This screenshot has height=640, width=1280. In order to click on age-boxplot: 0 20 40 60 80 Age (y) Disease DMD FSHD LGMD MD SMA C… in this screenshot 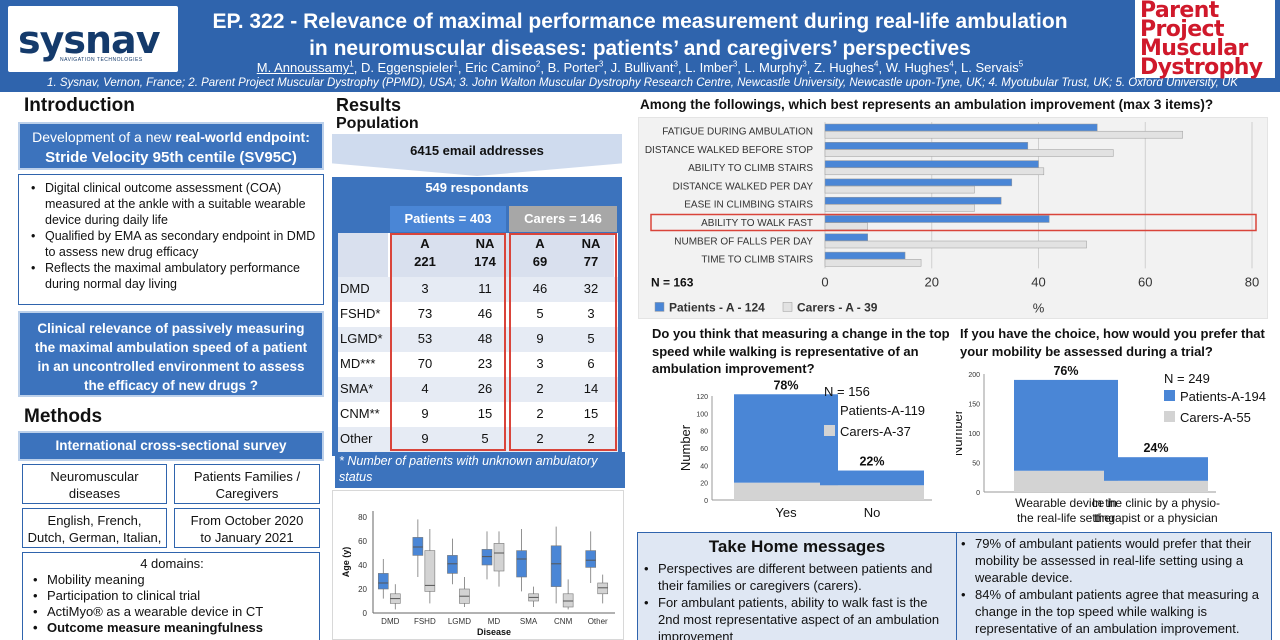, I will do `click(478, 574)`.